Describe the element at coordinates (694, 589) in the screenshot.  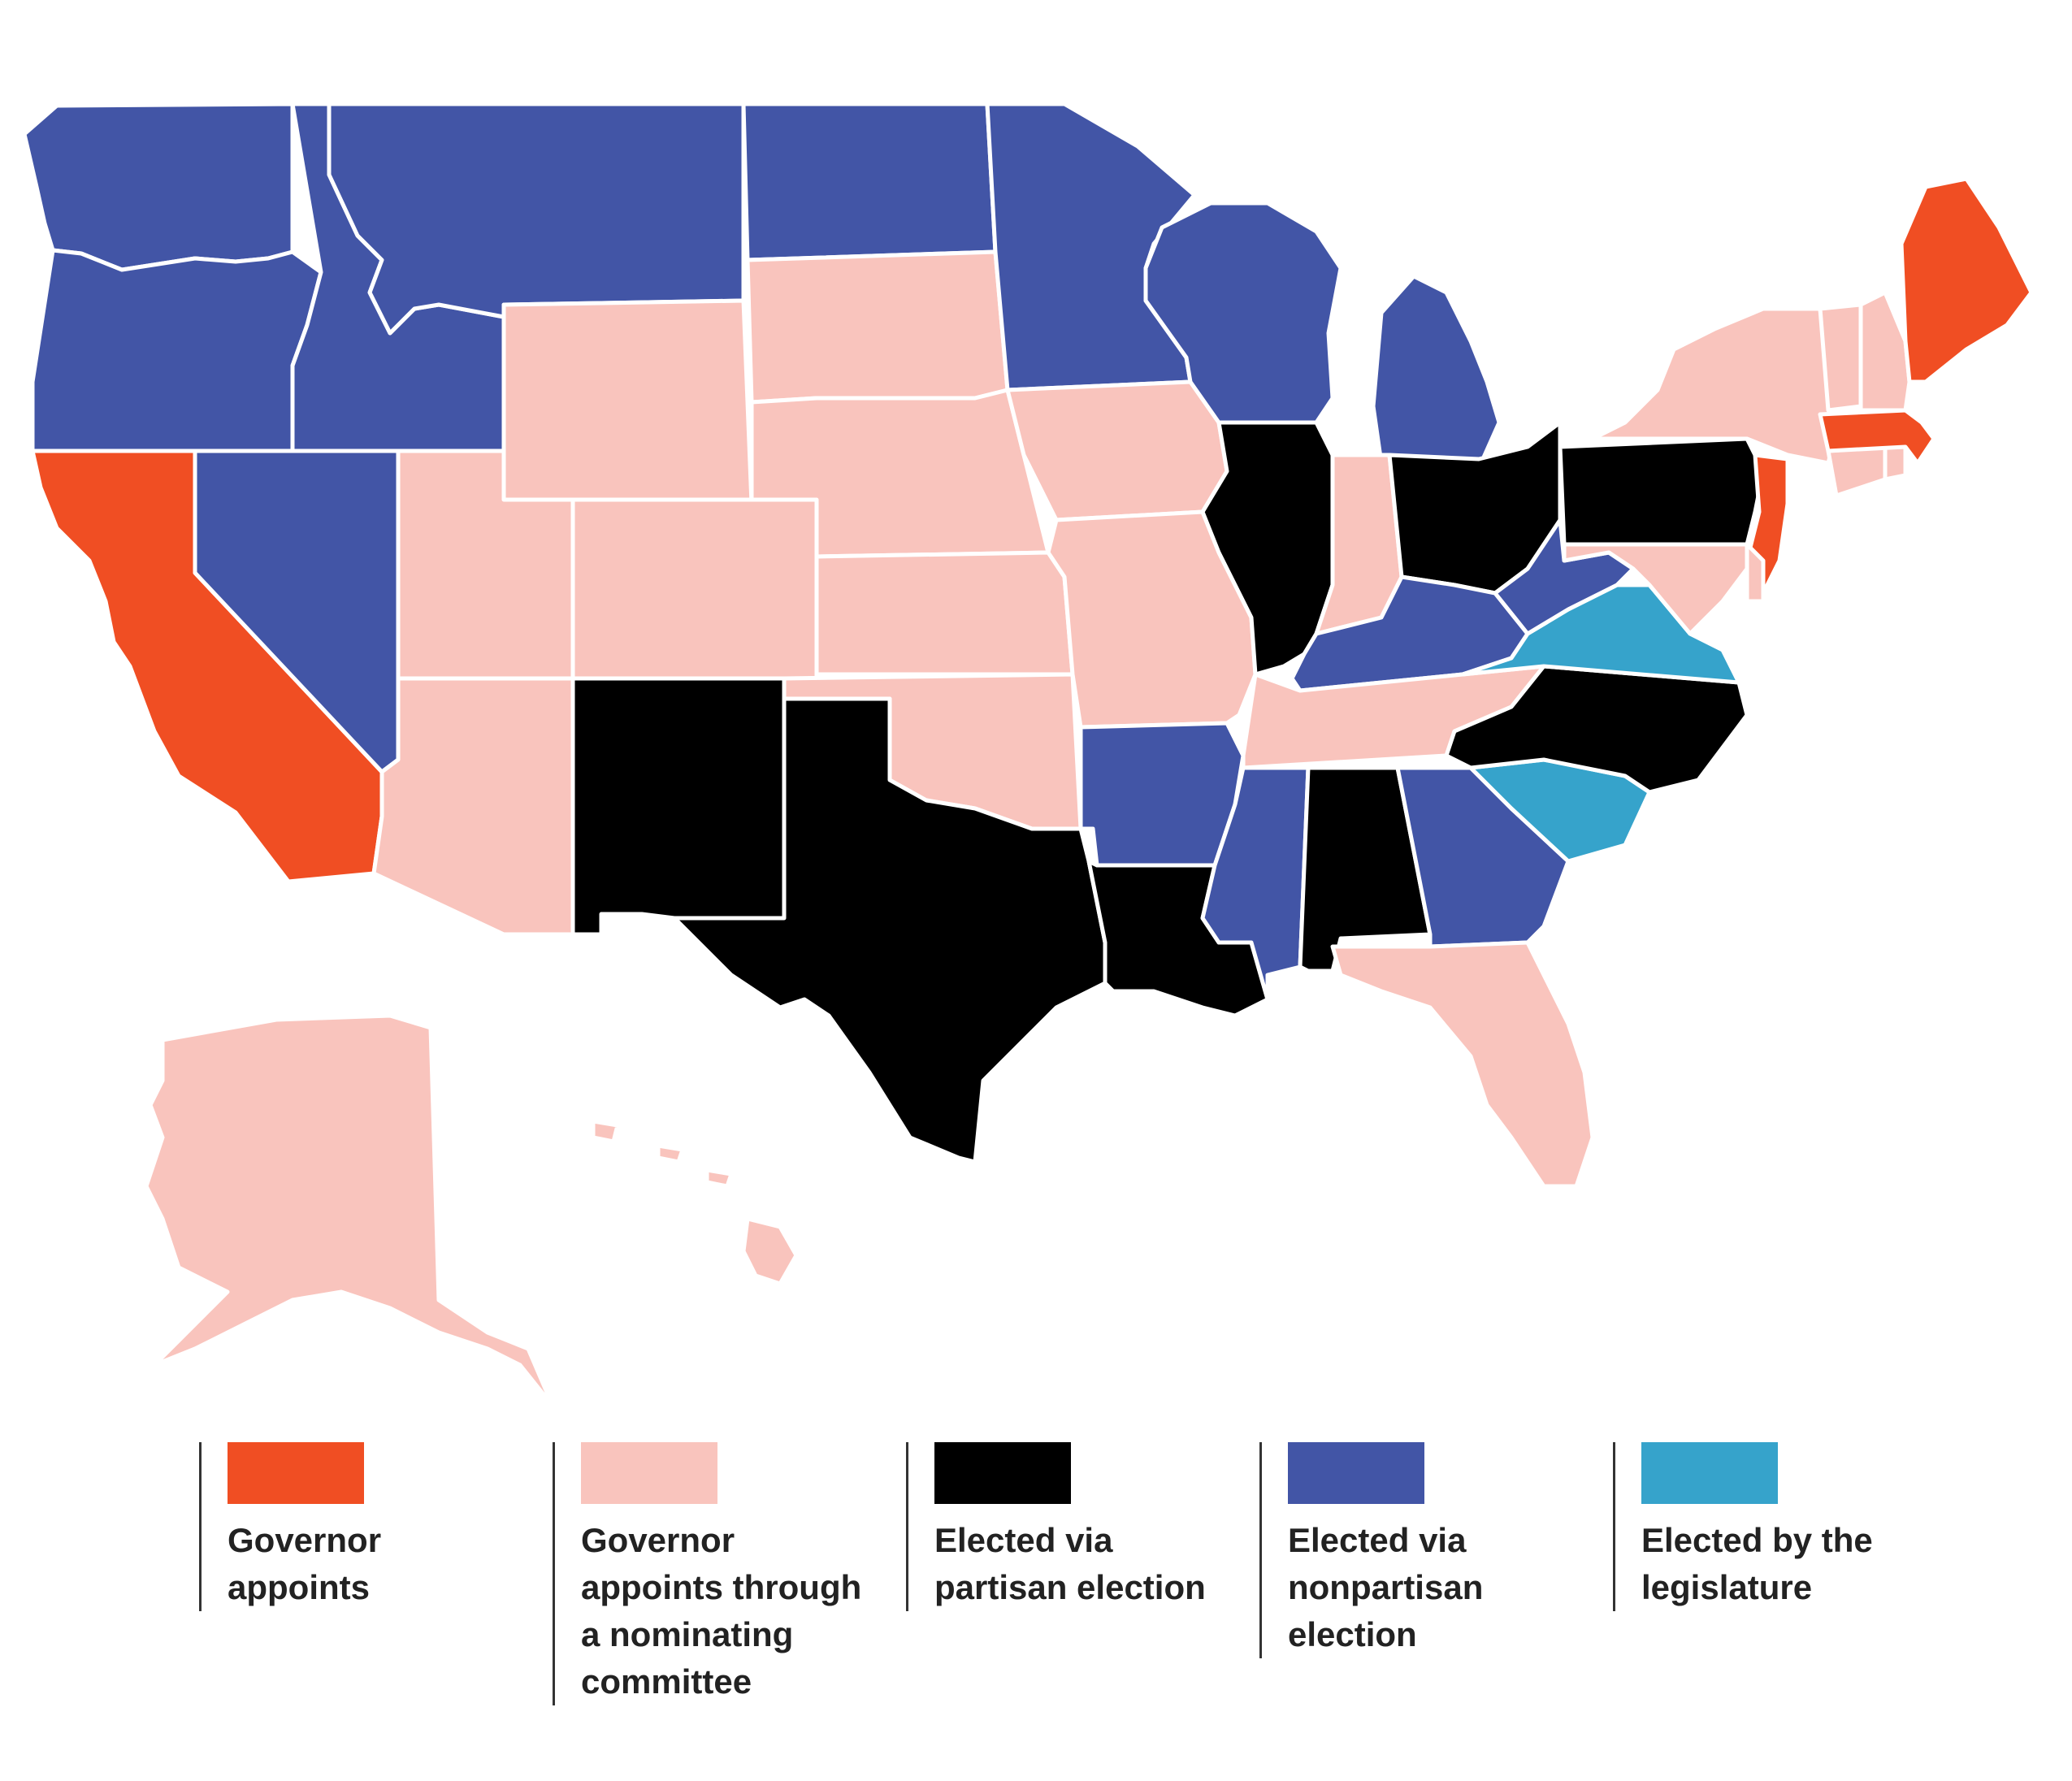
I see `state-colorado` at that location.